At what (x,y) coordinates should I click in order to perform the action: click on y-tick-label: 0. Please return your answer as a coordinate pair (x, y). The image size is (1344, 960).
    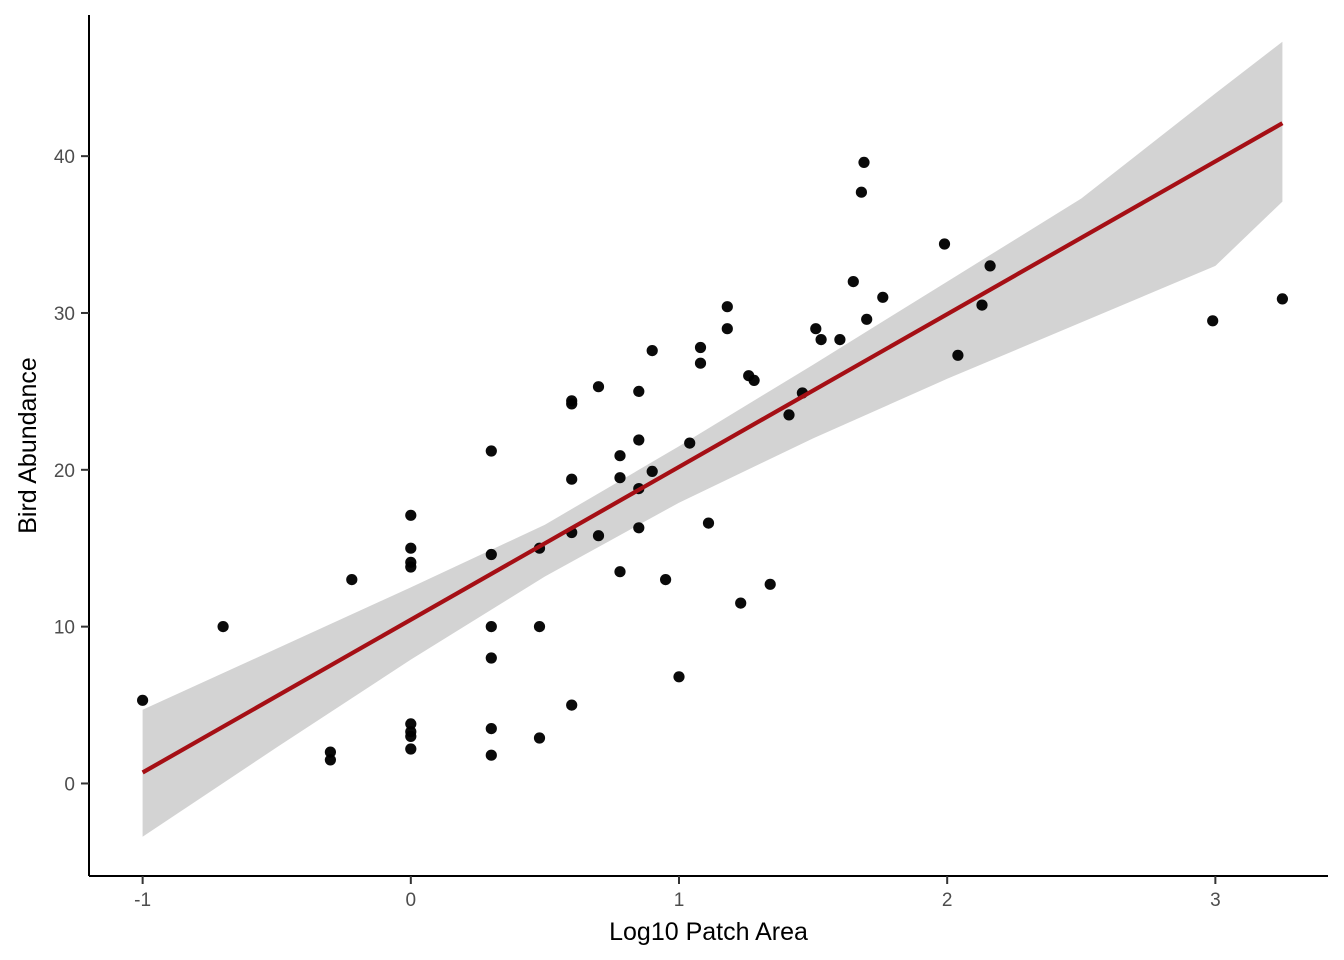
    Looking at the image, I should click on (69, 784).